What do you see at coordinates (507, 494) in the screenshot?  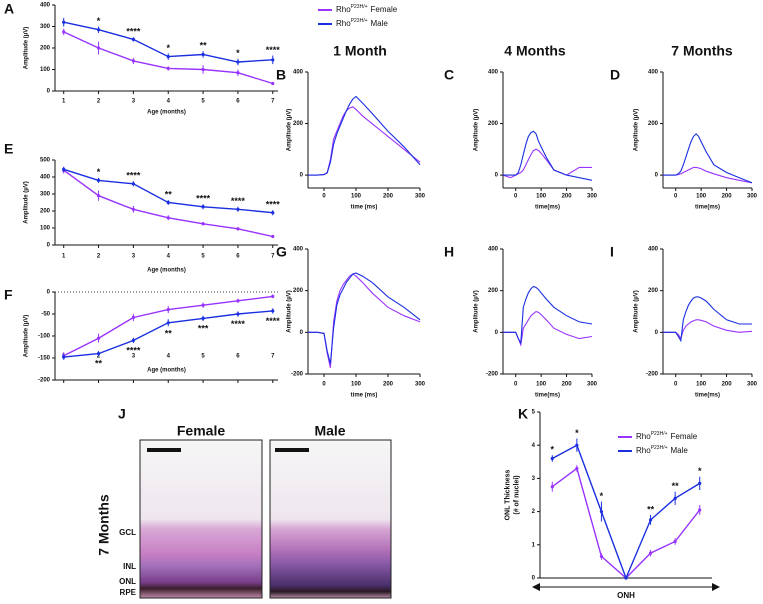 I see `y-axis-title: ONL Thickness` at bounding box center [507, 494].